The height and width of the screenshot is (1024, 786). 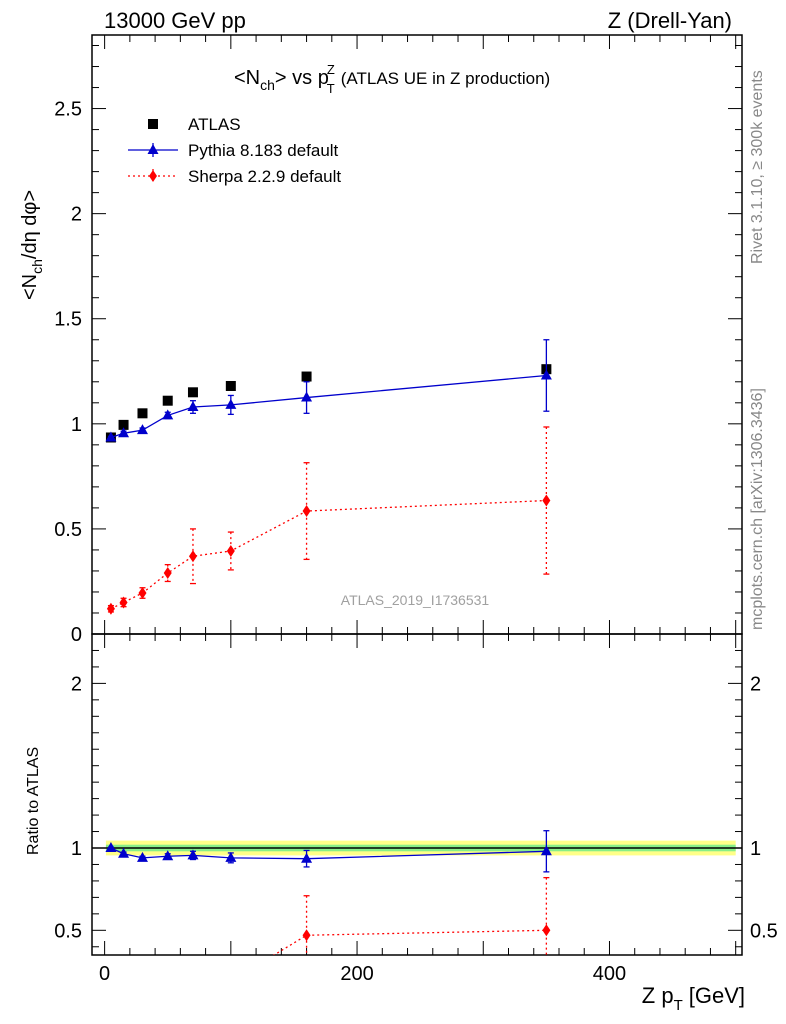 I want to click on rivet-label: Rivet 3.1.10, ≥ 300k events, so click(x=757, y=167).